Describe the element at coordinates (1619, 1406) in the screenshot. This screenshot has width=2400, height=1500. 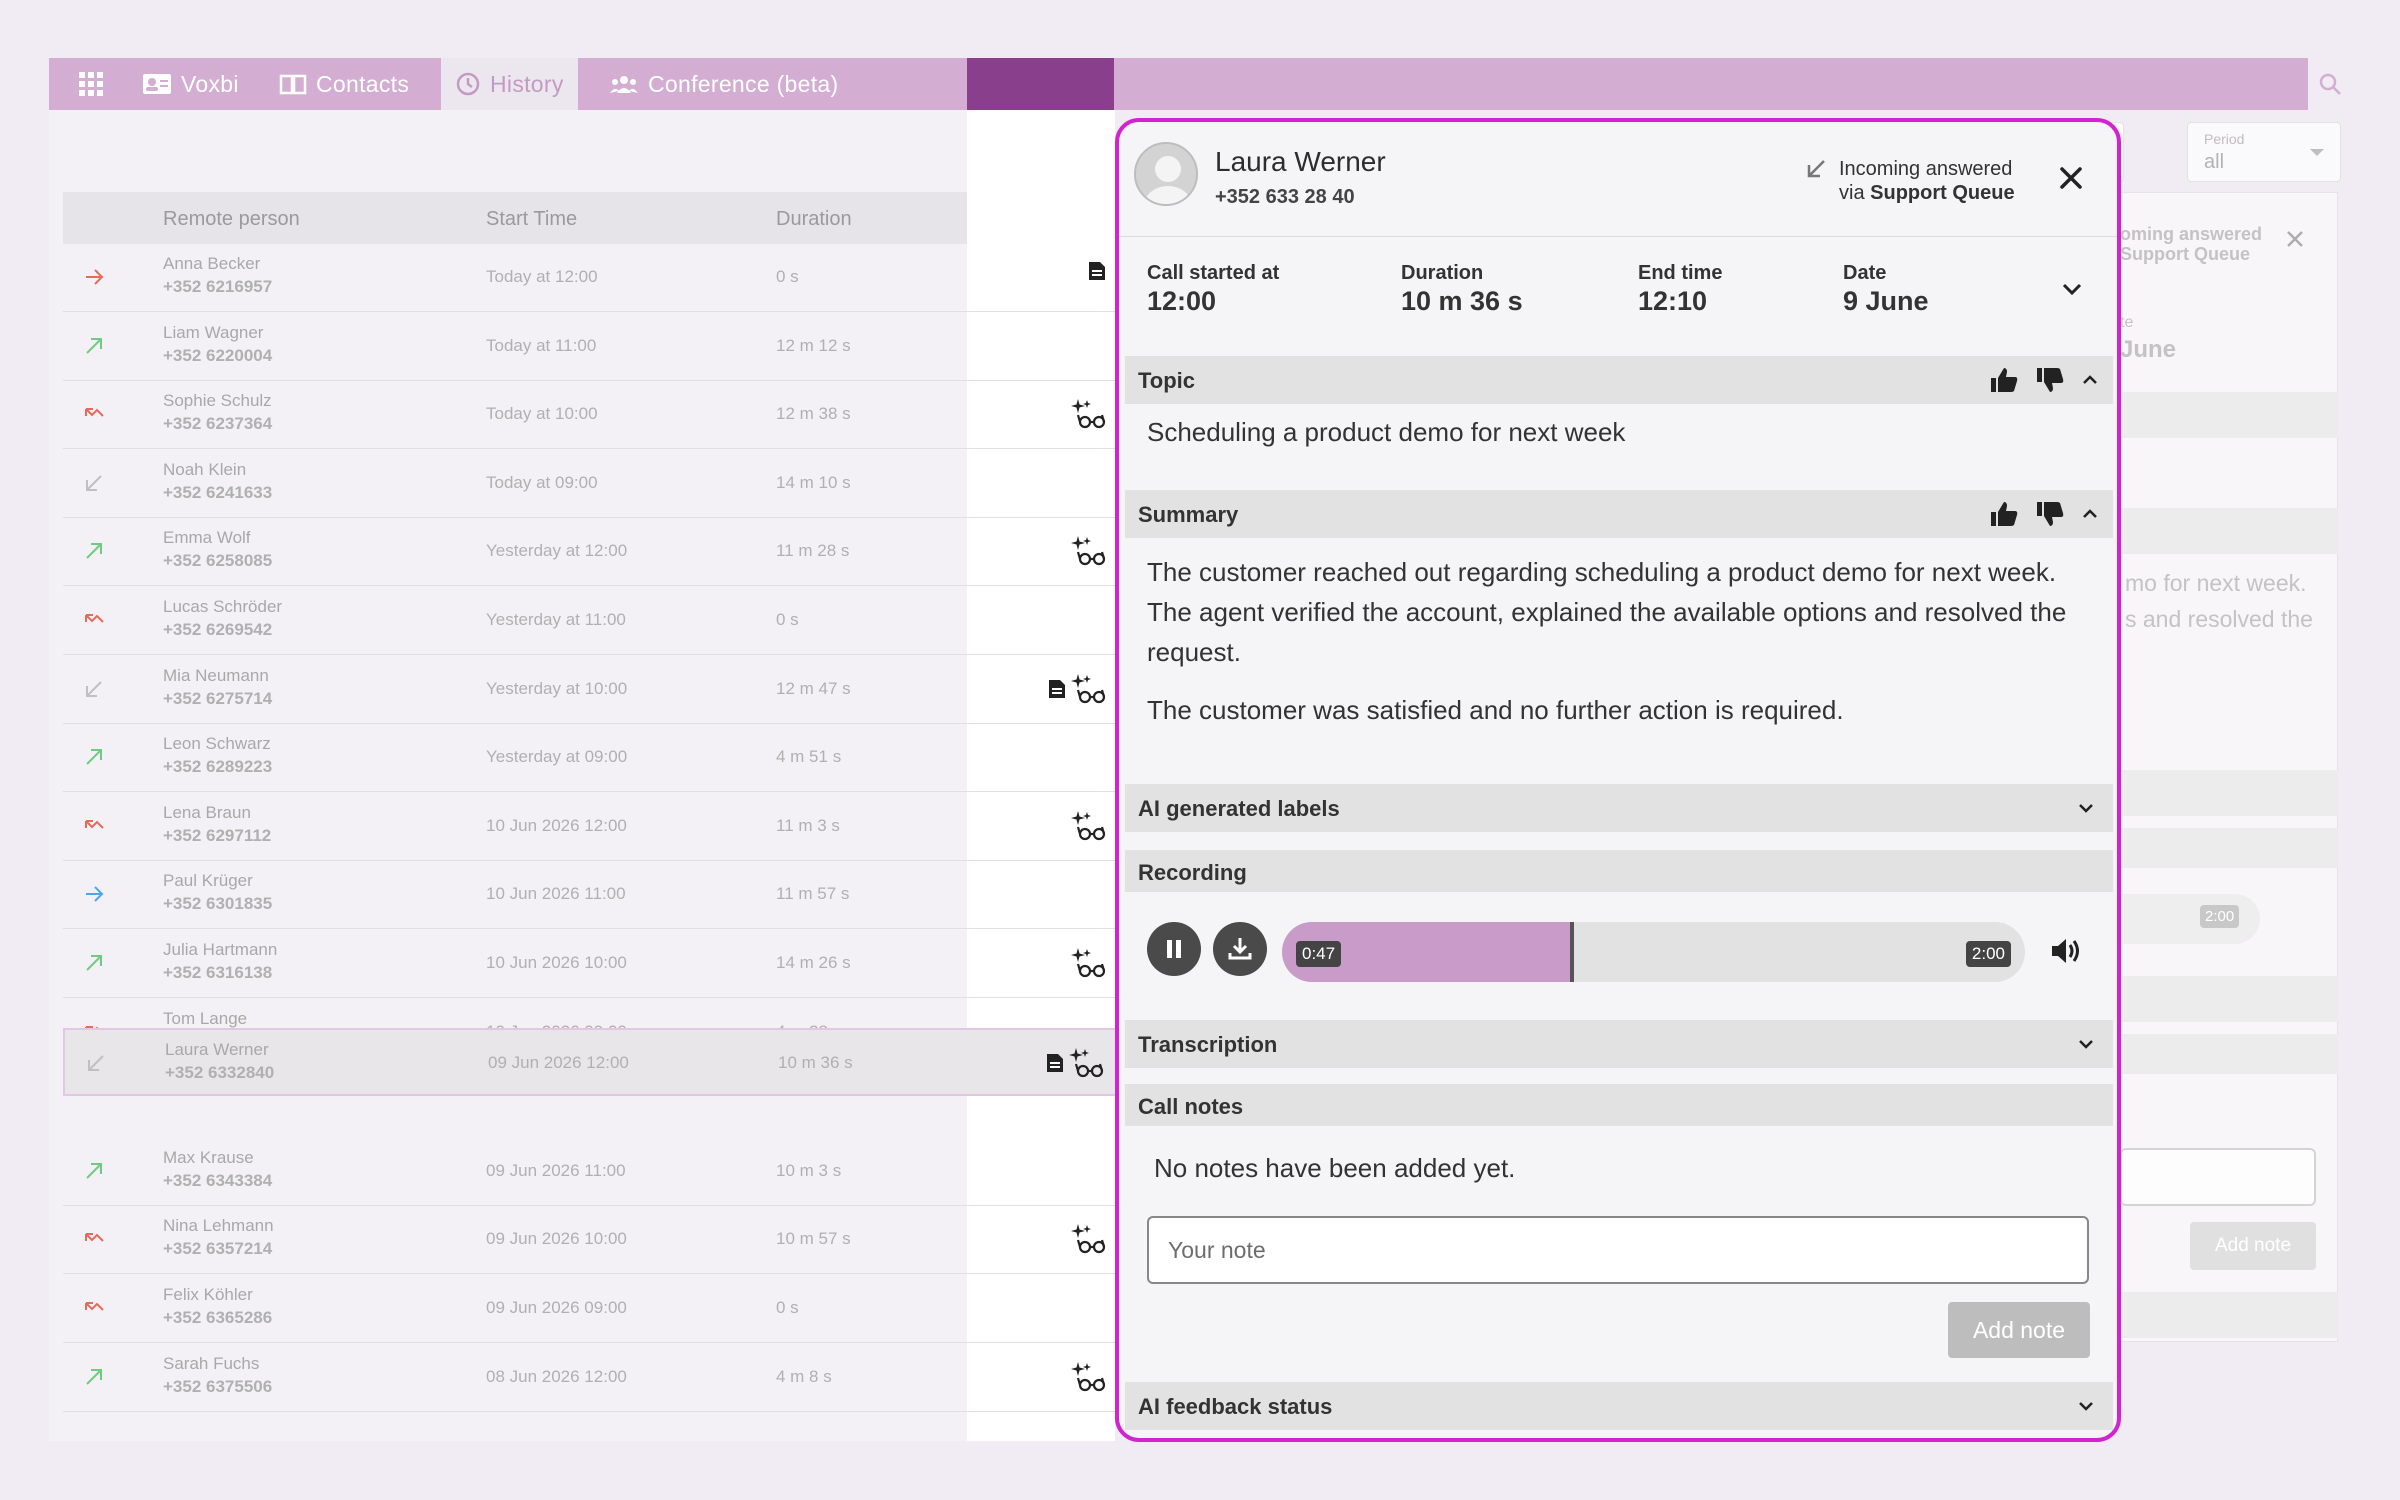
I see `ai-feedback-section-header: AI feedback status` at that location.